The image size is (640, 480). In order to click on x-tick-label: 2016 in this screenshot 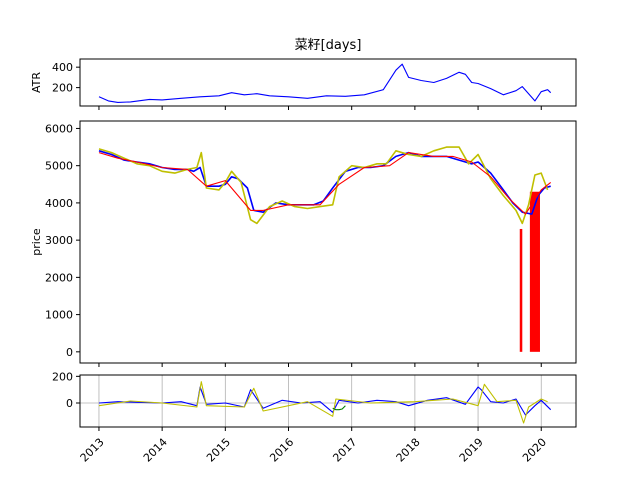, I will do `click(281, 450)`.